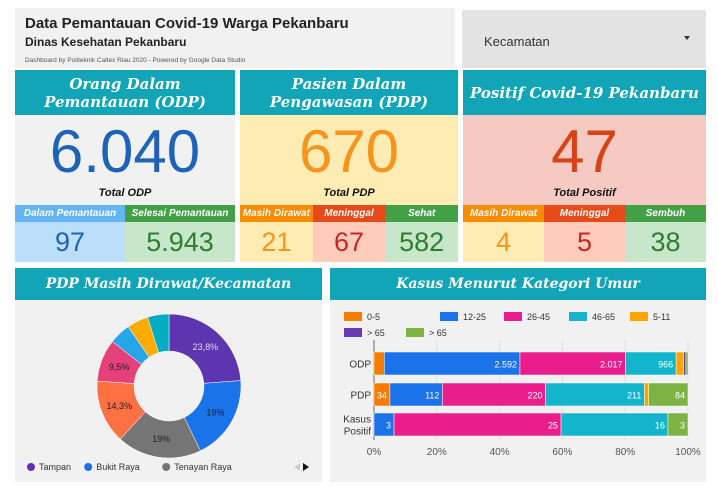  I want to click on slice-label: 23,8%, so click(206, 347).